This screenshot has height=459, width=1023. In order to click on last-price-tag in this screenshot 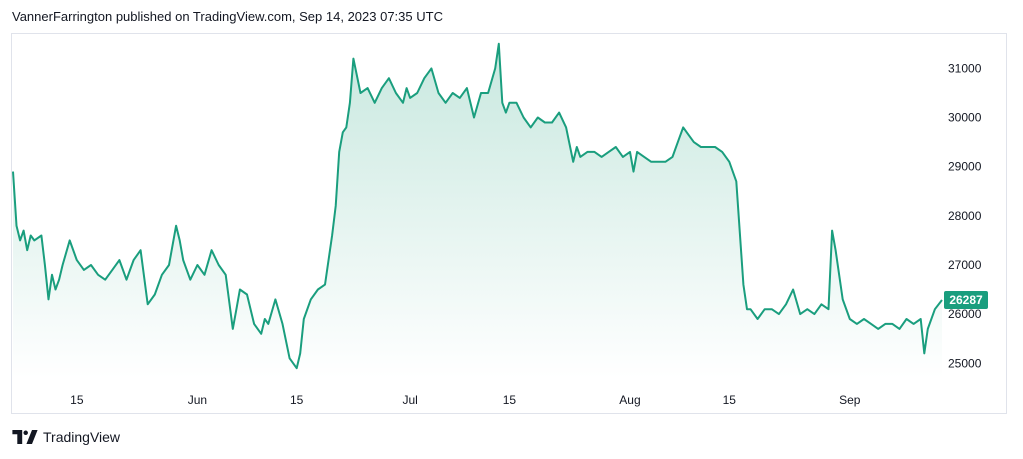, I will do `click(966, 300)`.